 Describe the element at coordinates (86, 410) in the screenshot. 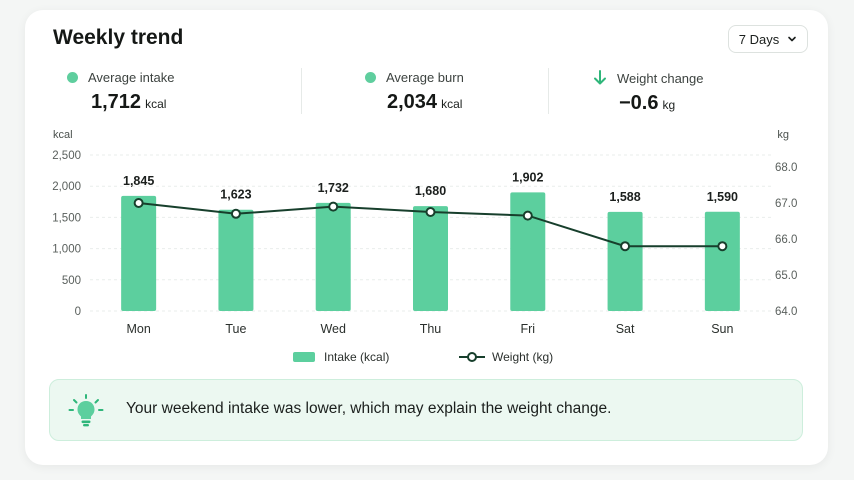

I see `lightbulb-icon` at that location.